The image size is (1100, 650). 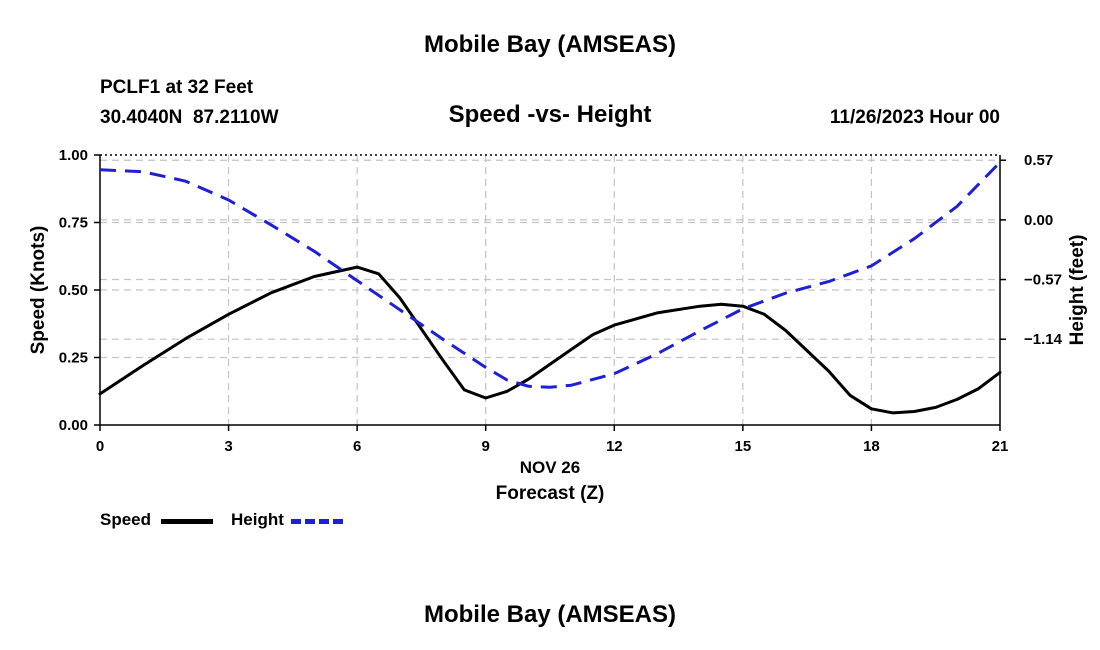 I want to click on station-label: PCLF1 at 32 Feet, so click(x=177, y=87).